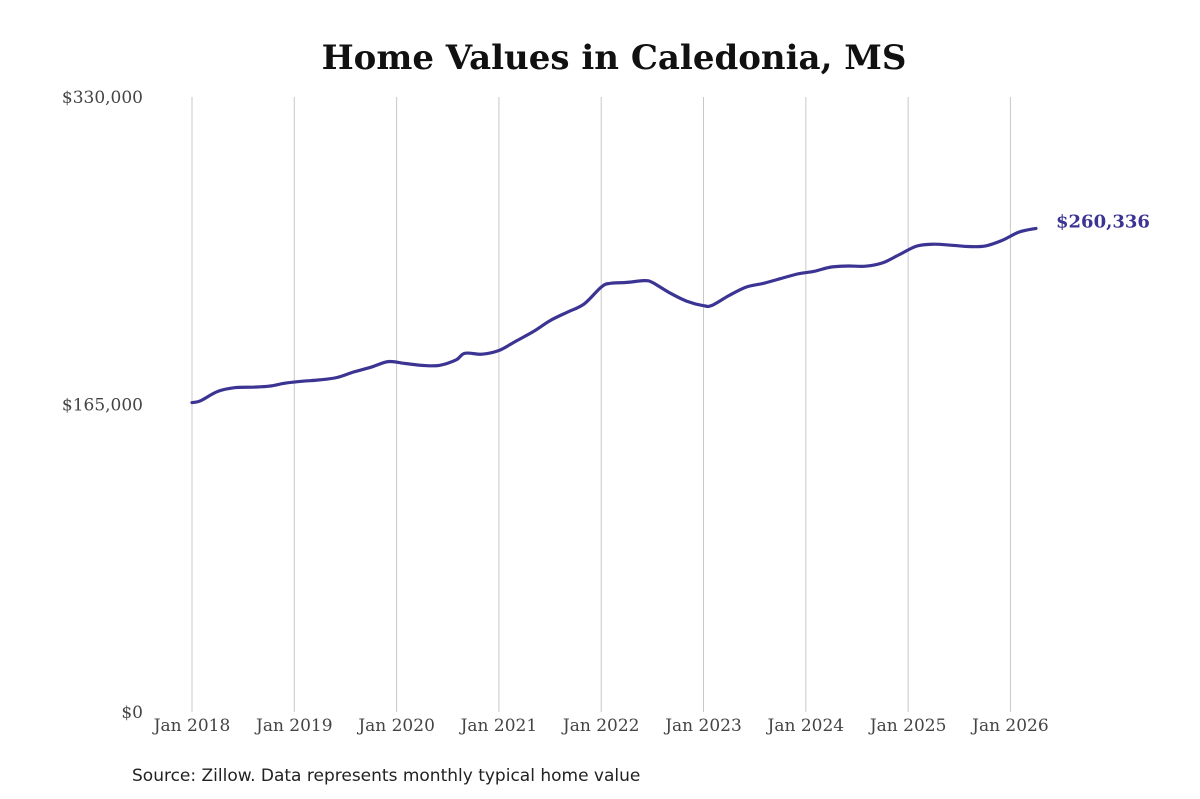  I want to click on y-axis: $0 $165,000 $330,000, so click(102, 405).